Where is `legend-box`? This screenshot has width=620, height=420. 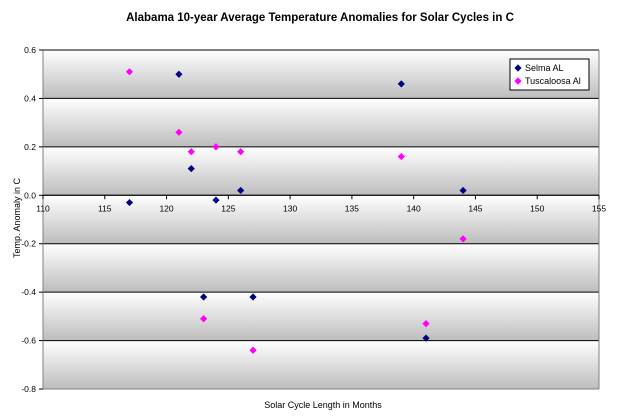
legend-box is located at coordinates (549, 74).